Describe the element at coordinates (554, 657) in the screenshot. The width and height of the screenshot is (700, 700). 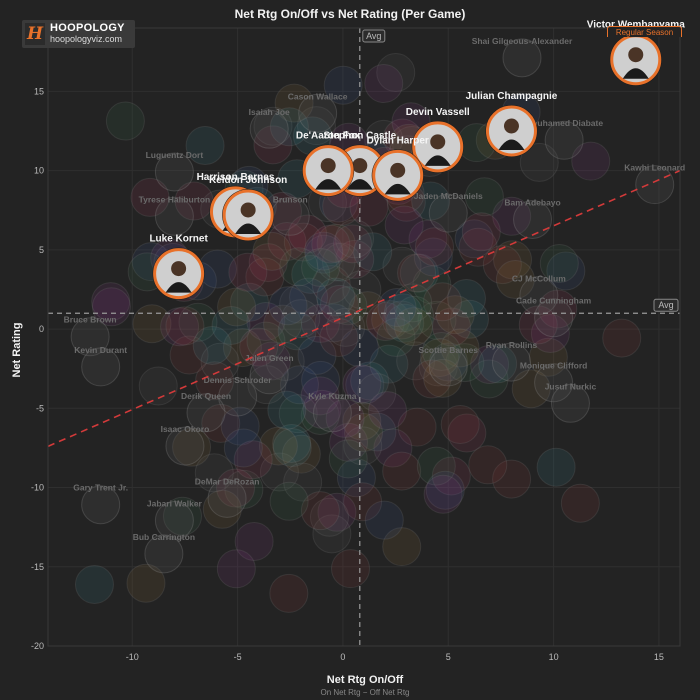
I see `x-tick-label: 10` at that location.